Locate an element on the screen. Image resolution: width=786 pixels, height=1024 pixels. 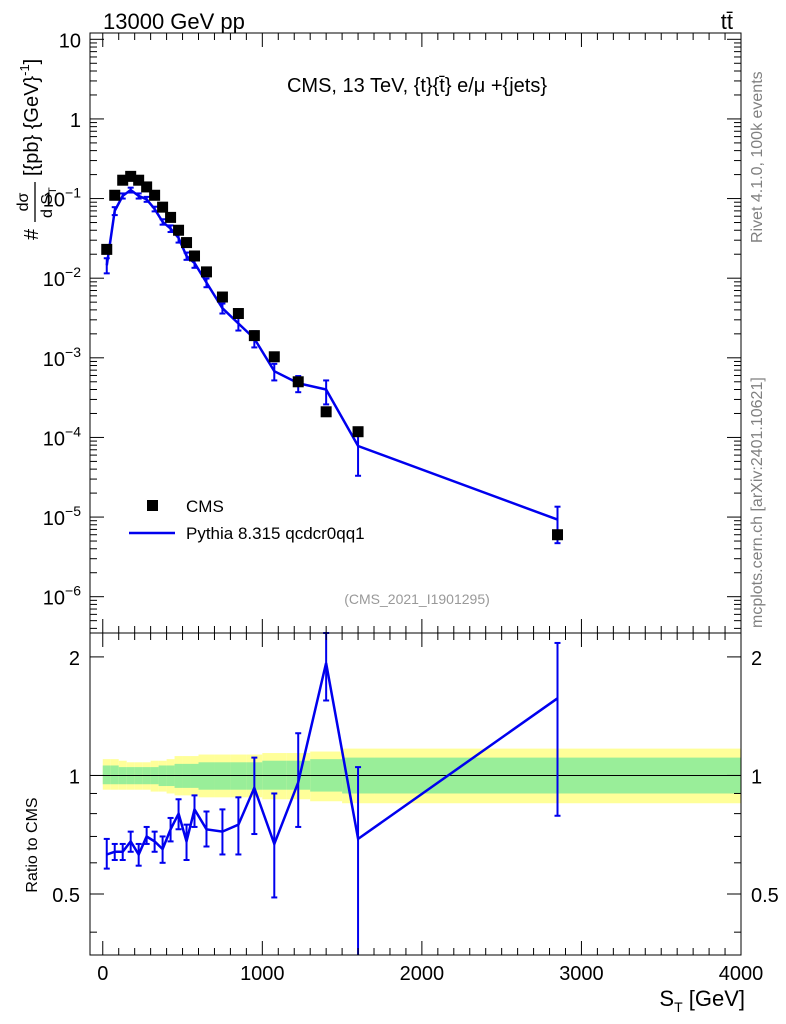
svg-text: dσ is located at coordinates (23, 201).